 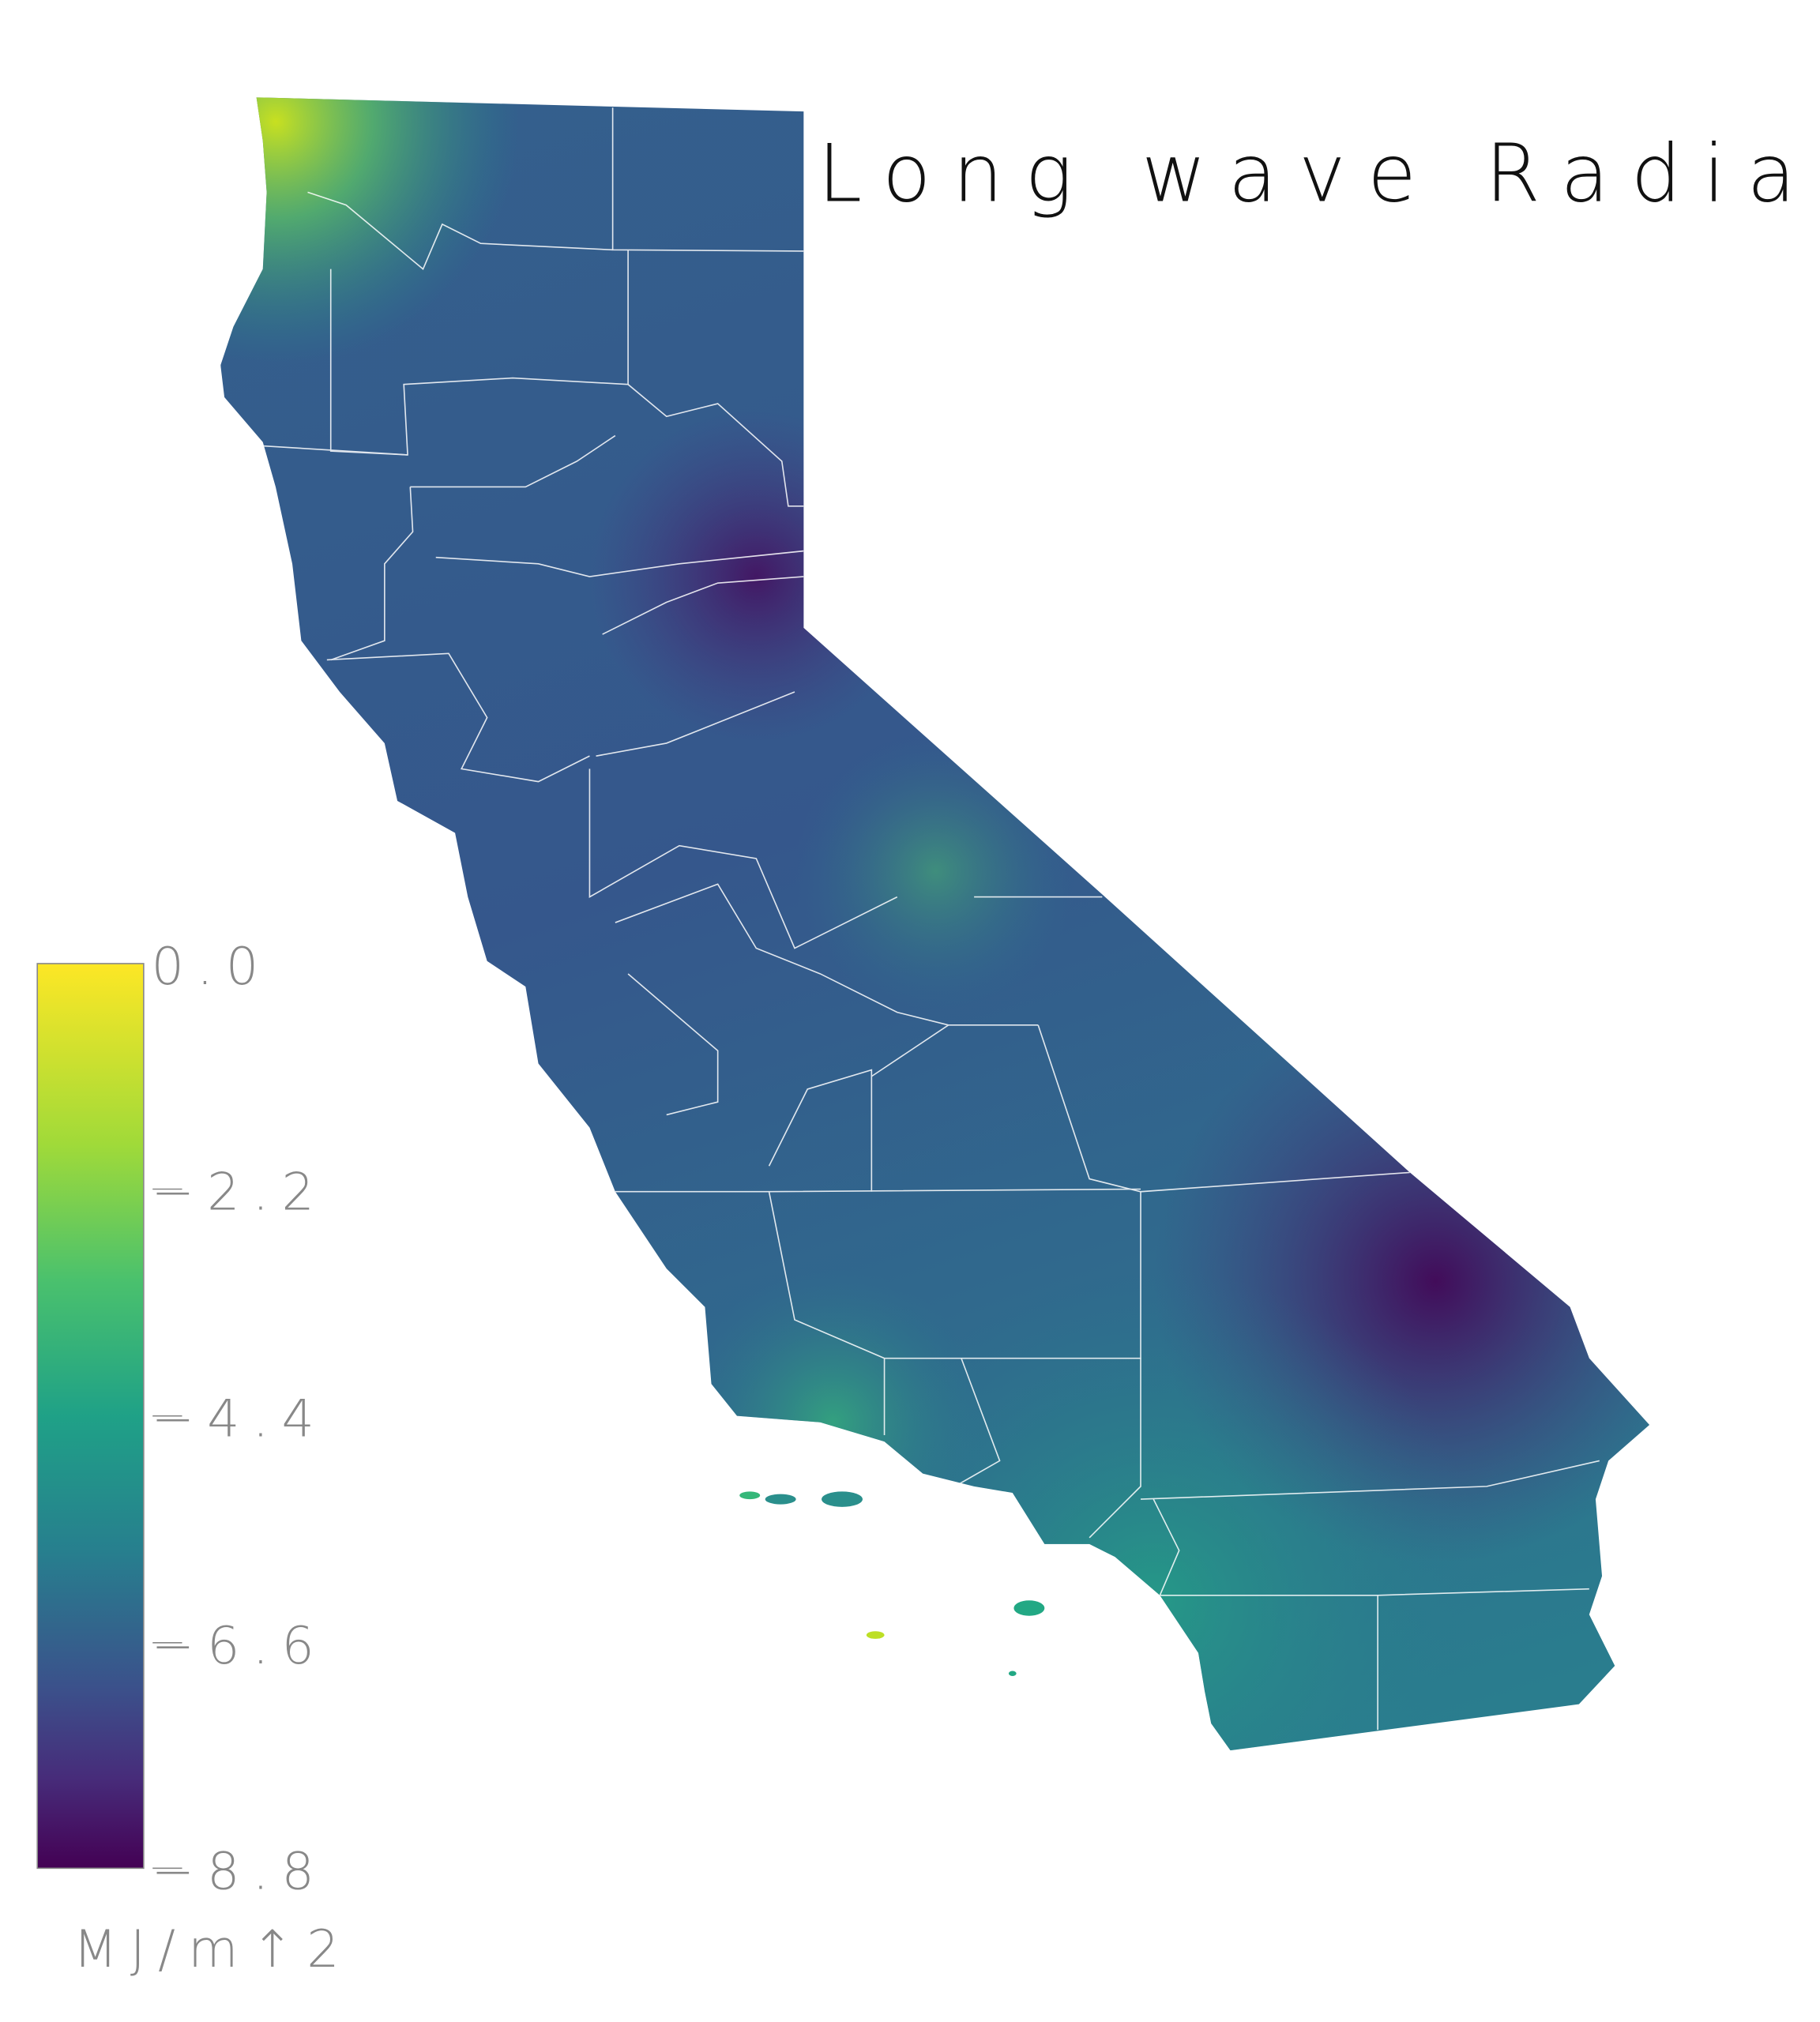 What do you see at coordinates (239, 1192) in the screenshot?
I see `colorbar-tick-label: −2.2` at bounding box center [239, 1192].